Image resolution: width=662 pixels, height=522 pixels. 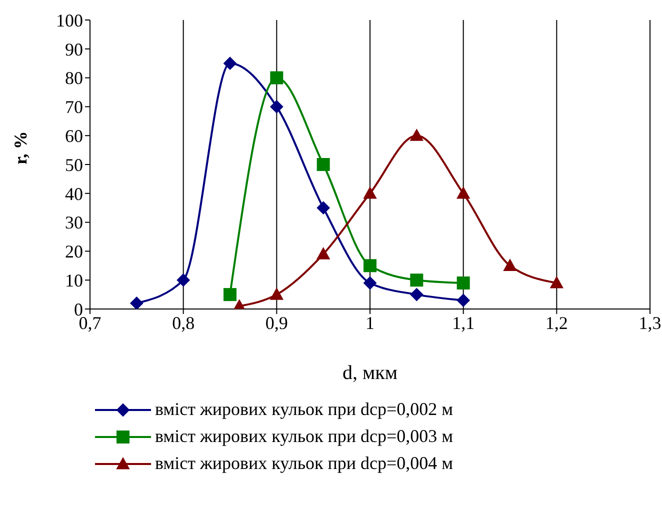 I want to click on legend-label: вміст жирових кульок при dср=0,004 м, so click(x=304, y=463).